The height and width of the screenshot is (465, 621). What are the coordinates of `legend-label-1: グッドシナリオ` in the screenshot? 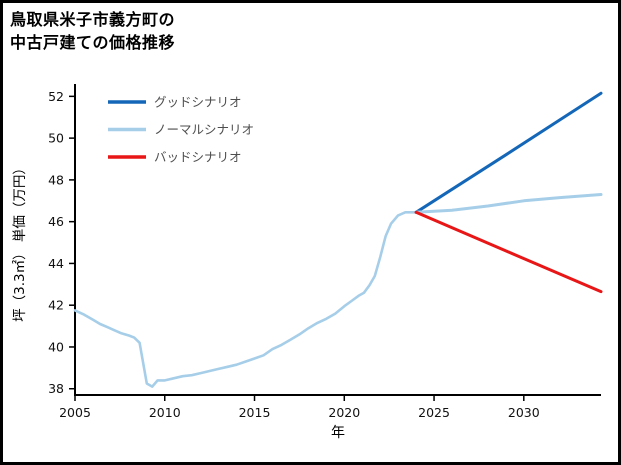 It's located at (198, 102).